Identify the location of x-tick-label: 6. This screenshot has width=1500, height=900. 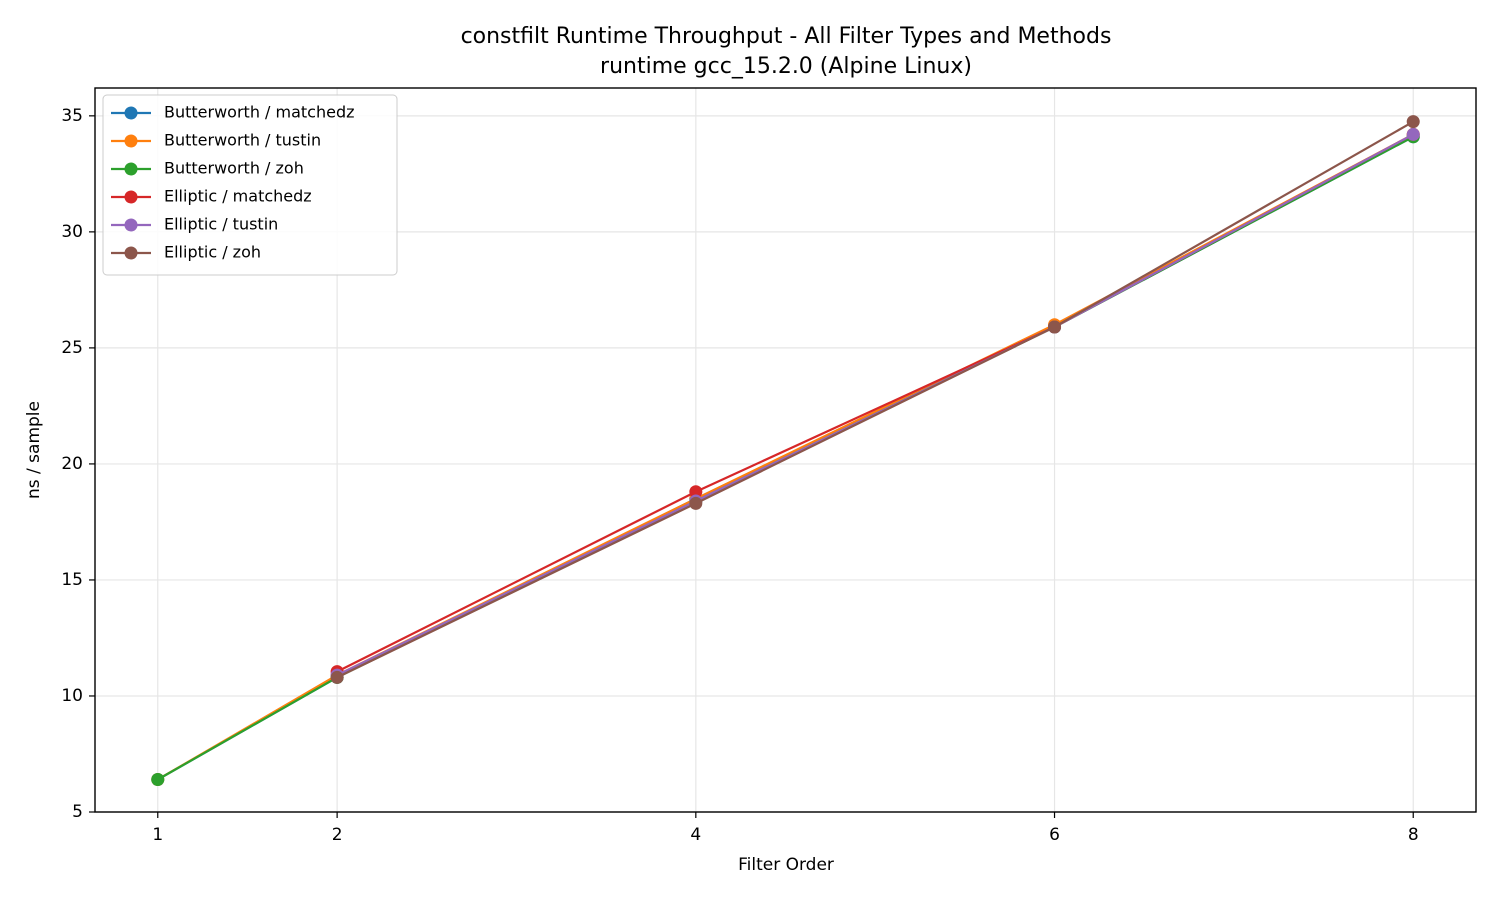
(1054, 835).